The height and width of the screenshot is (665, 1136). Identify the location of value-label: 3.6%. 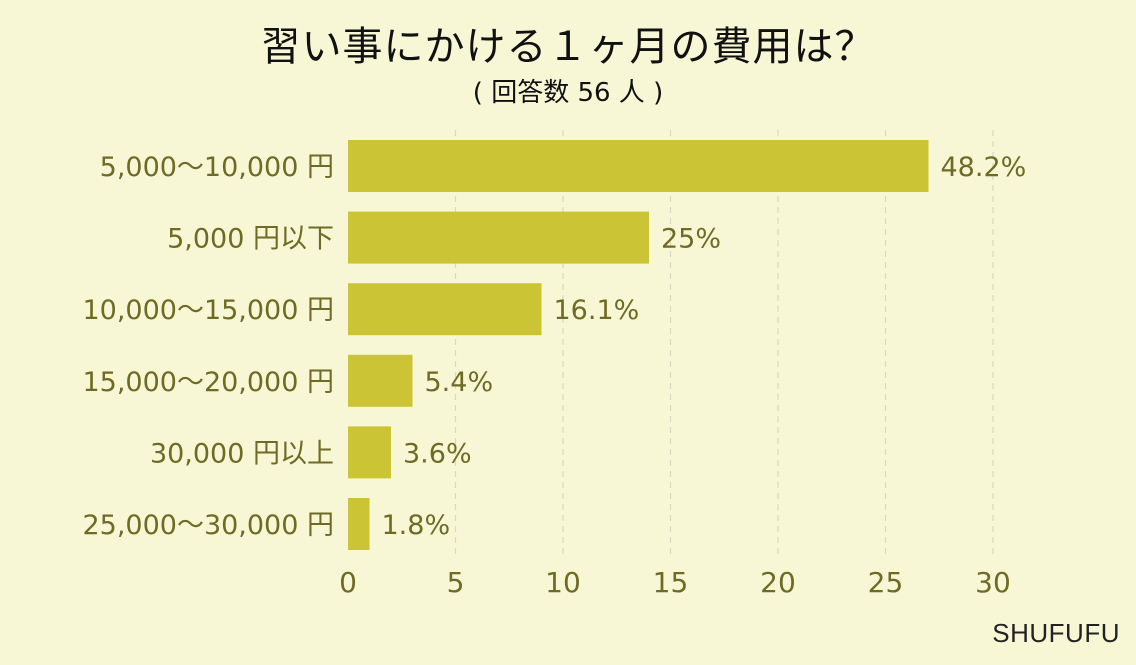
(437, 453).